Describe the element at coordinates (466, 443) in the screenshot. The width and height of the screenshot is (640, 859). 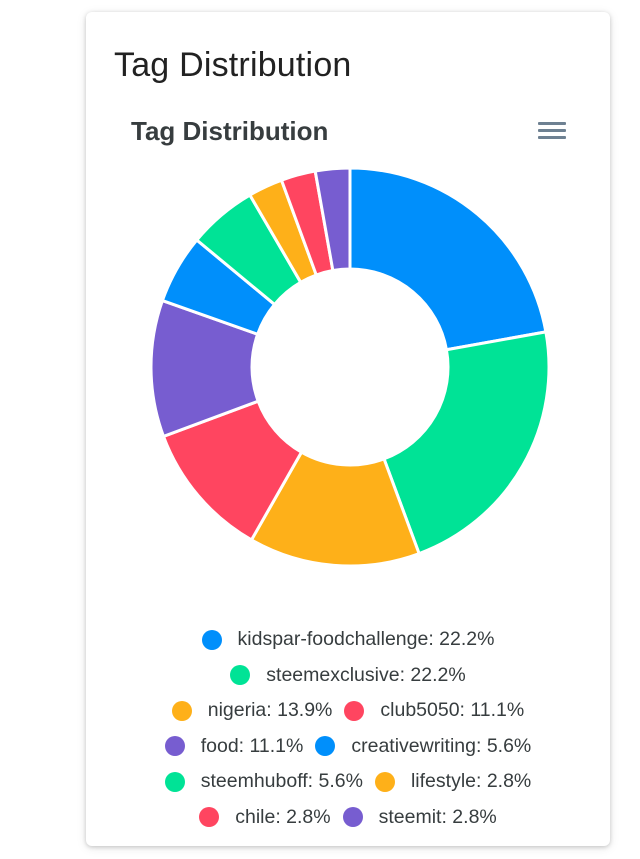
I see `donut-slice-steemexclusive` at that location.